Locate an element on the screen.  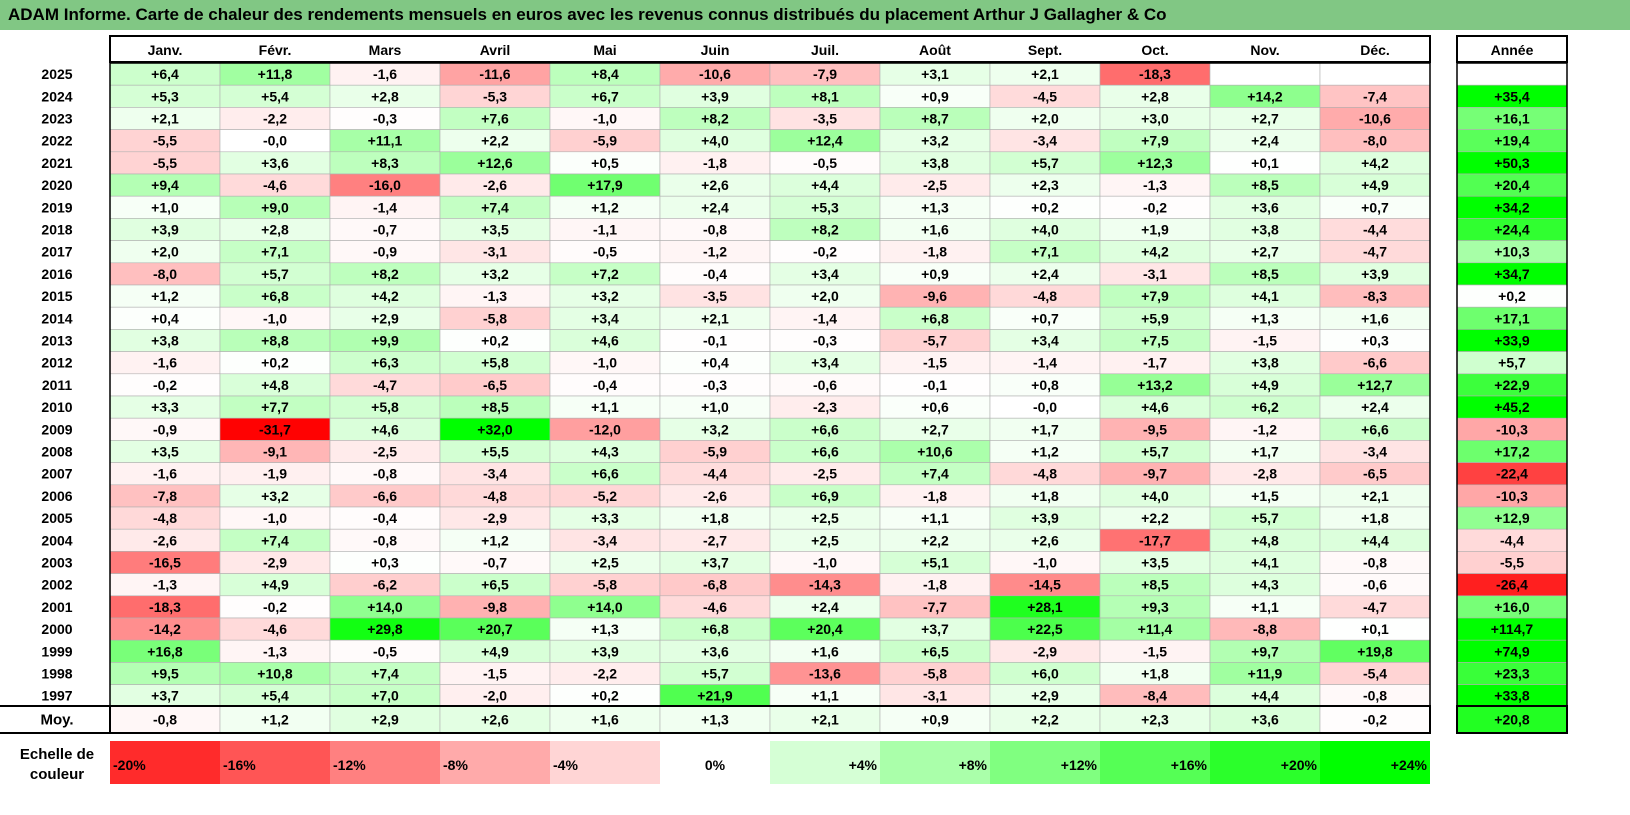
cell-value: +3,7 is located at coordinates (935, 629).